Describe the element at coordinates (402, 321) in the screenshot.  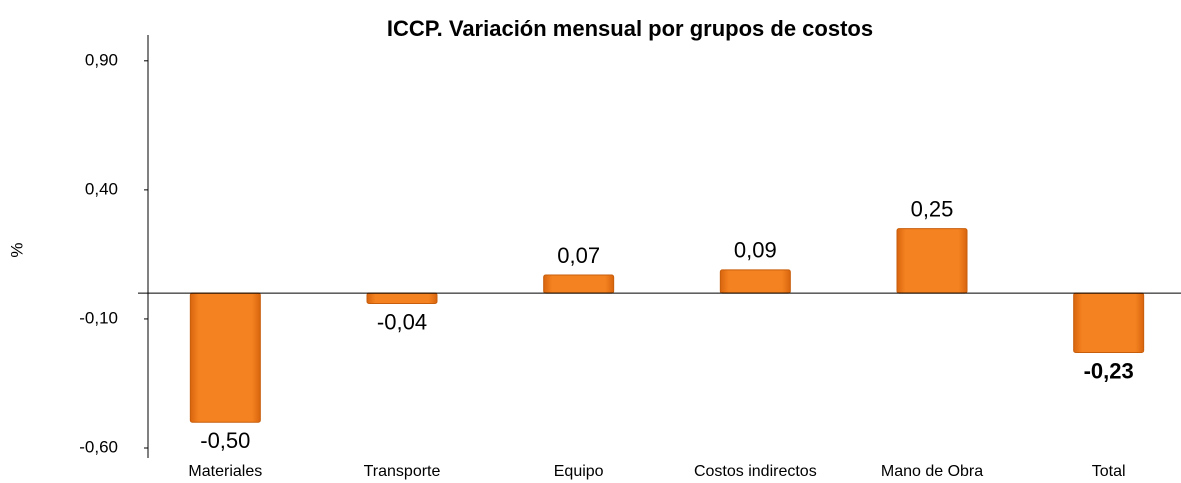
I see `value-label: -0,04` at that location.